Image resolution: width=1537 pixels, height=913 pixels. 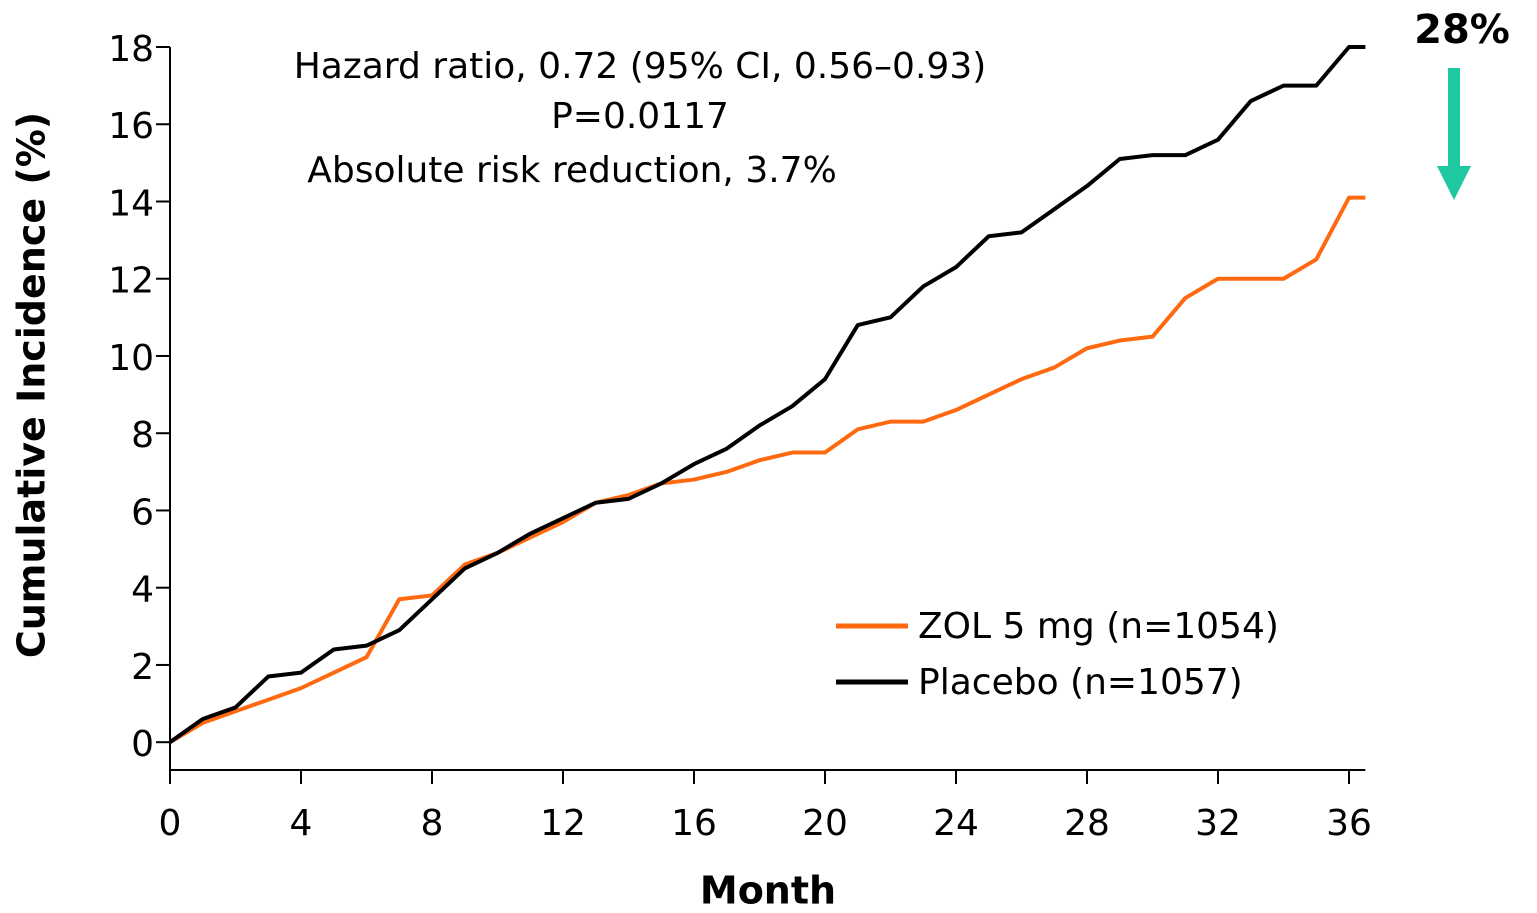 What do you see at coordinates (1454, 118) in the screenshot?
I see `arrow-shaft` at bounding box center [1454, 118].